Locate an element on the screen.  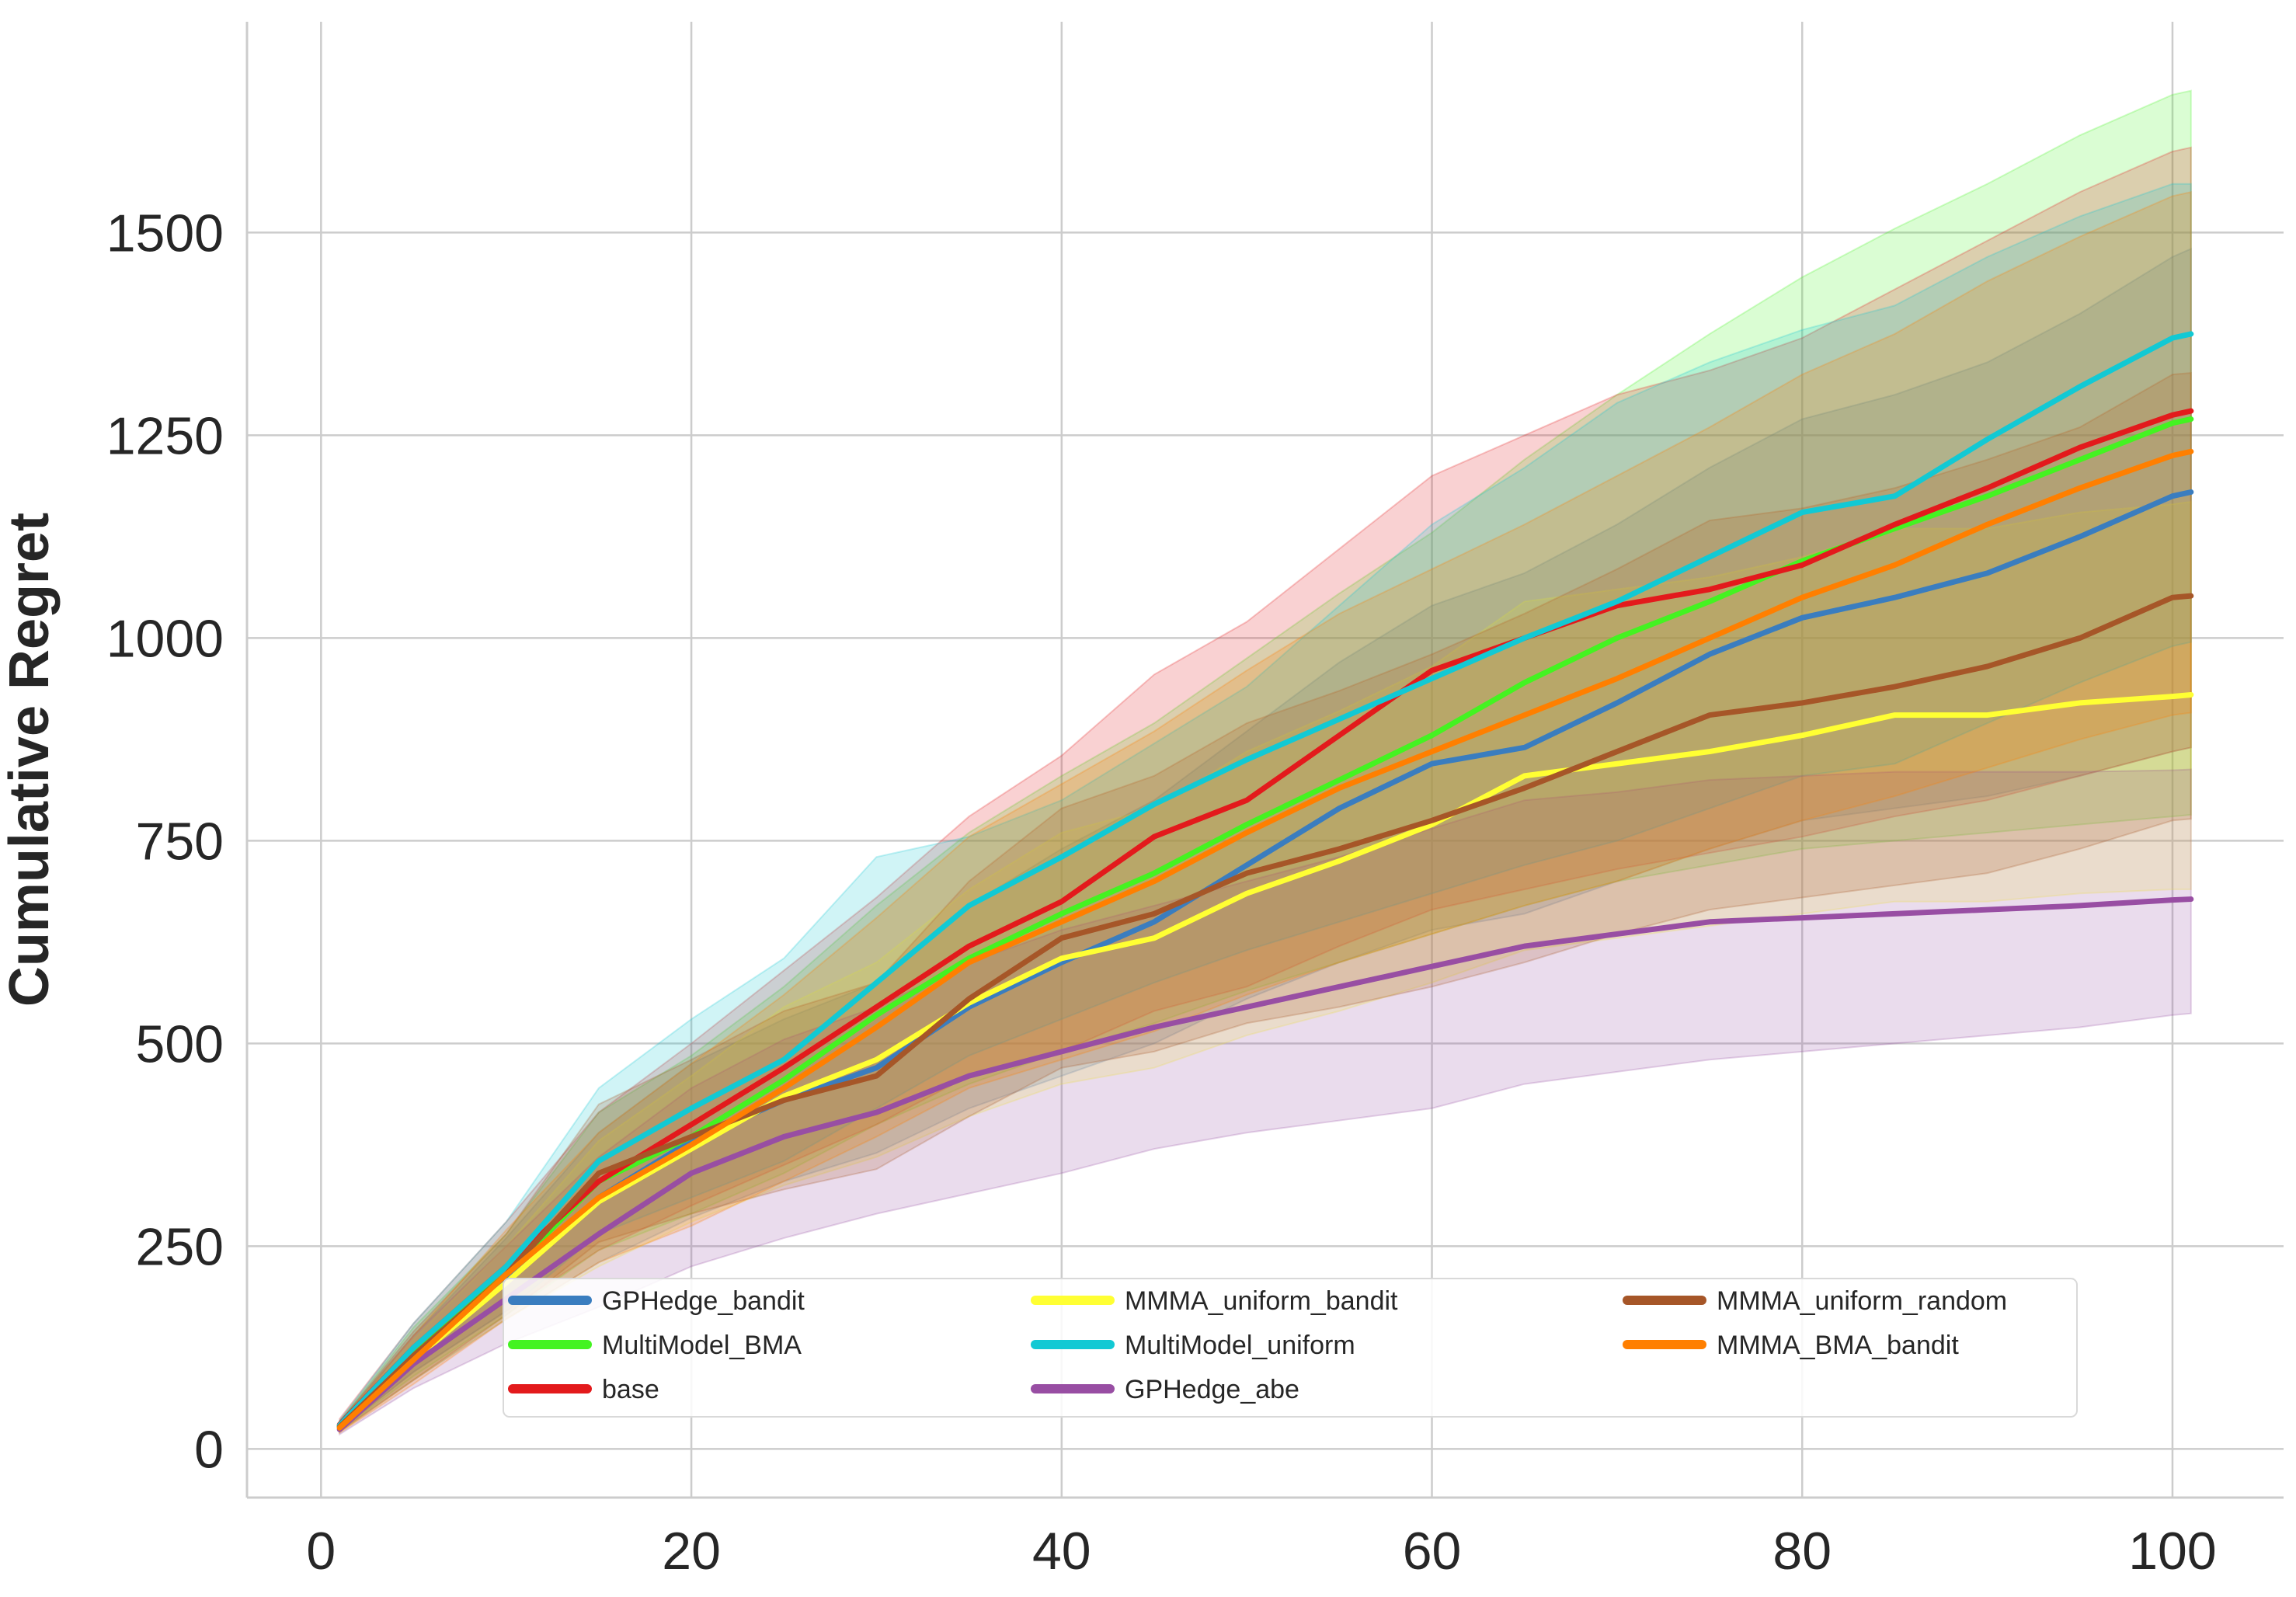
legend-box is located at coordinates (1290, 1348).